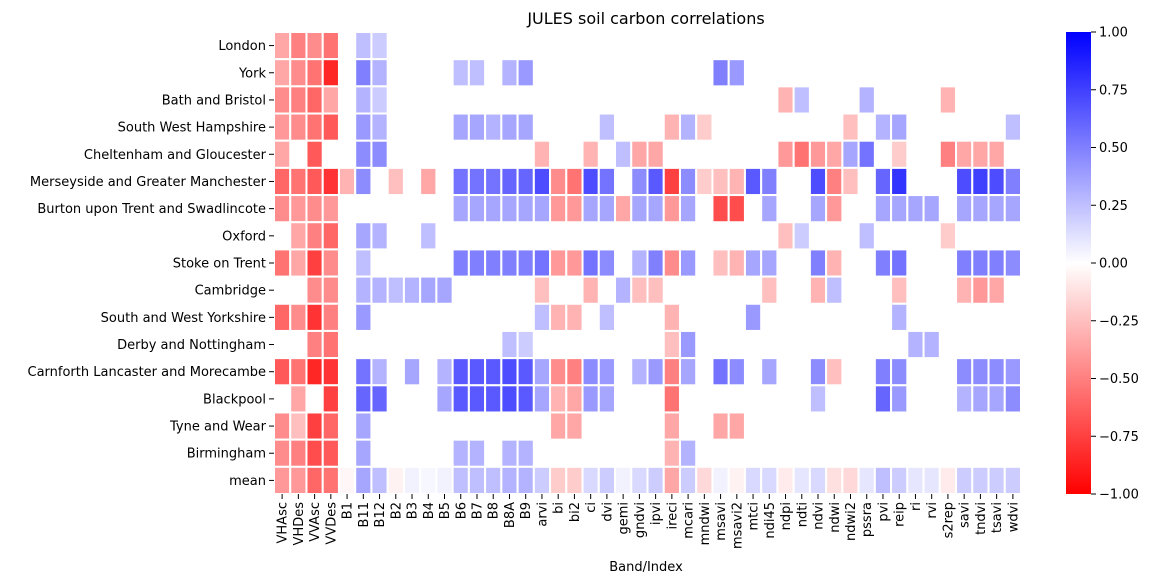 This screenshot has height=583, width=1150. I want to click on x-tick-label: dvi, so click(607, 512).